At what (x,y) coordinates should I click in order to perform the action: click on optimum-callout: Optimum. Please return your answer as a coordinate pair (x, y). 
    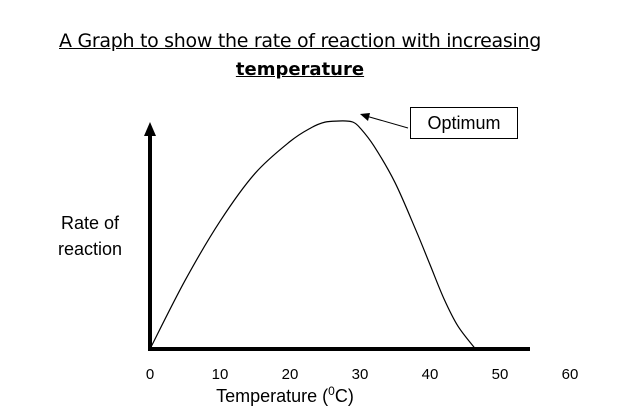
    Looking at the image, I should click on (464, 123).